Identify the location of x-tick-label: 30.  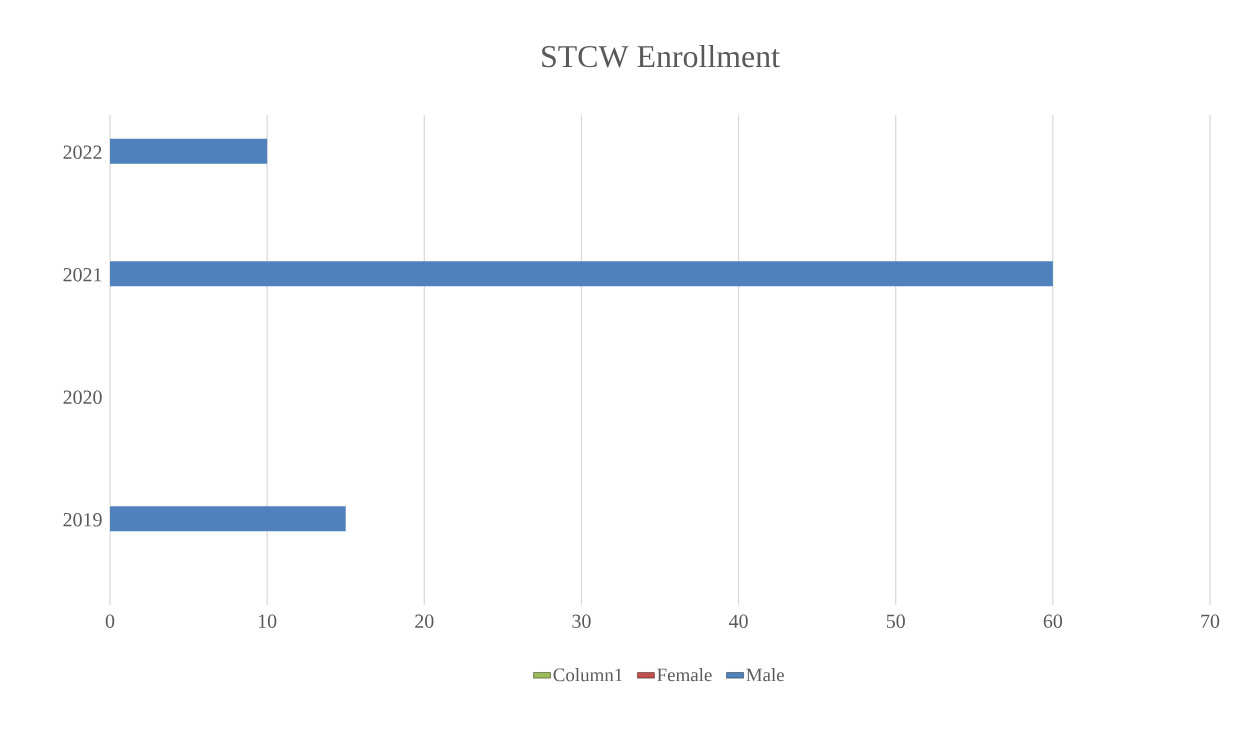
(581, 621).